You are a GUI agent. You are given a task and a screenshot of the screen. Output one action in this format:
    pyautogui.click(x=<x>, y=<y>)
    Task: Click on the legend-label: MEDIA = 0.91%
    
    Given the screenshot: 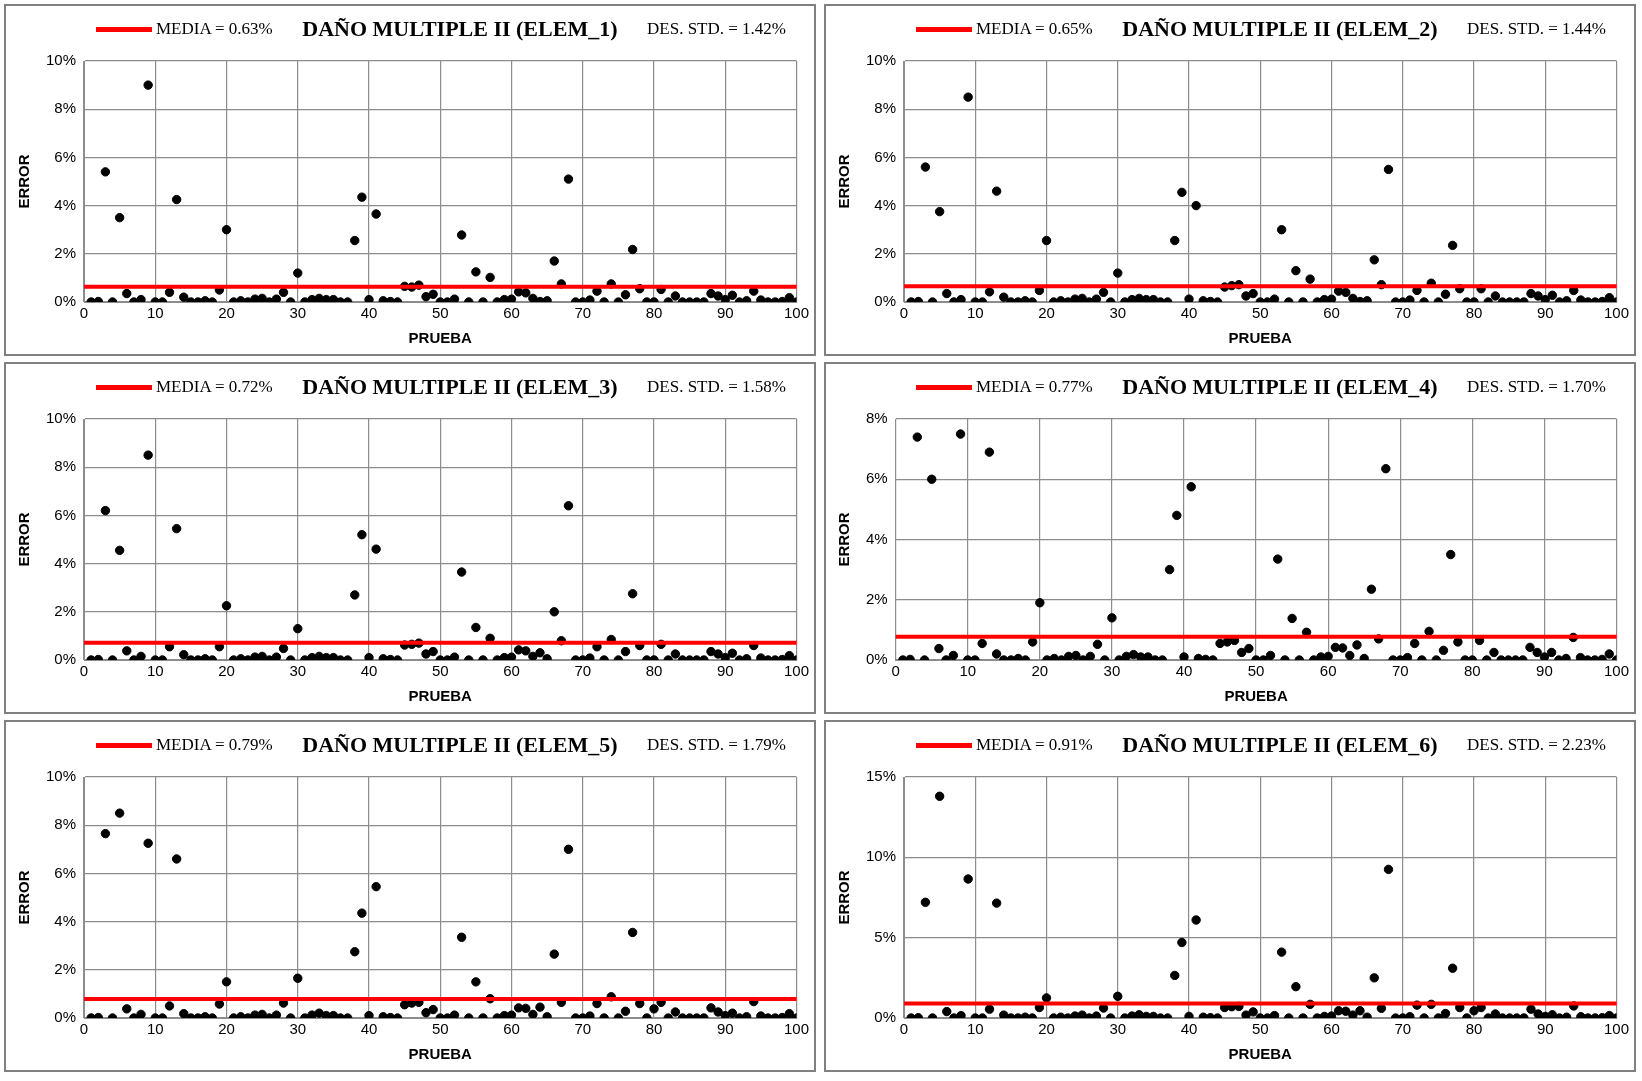 What is the action you would take?
    pyautogui.click(x=1034, y=745)
    